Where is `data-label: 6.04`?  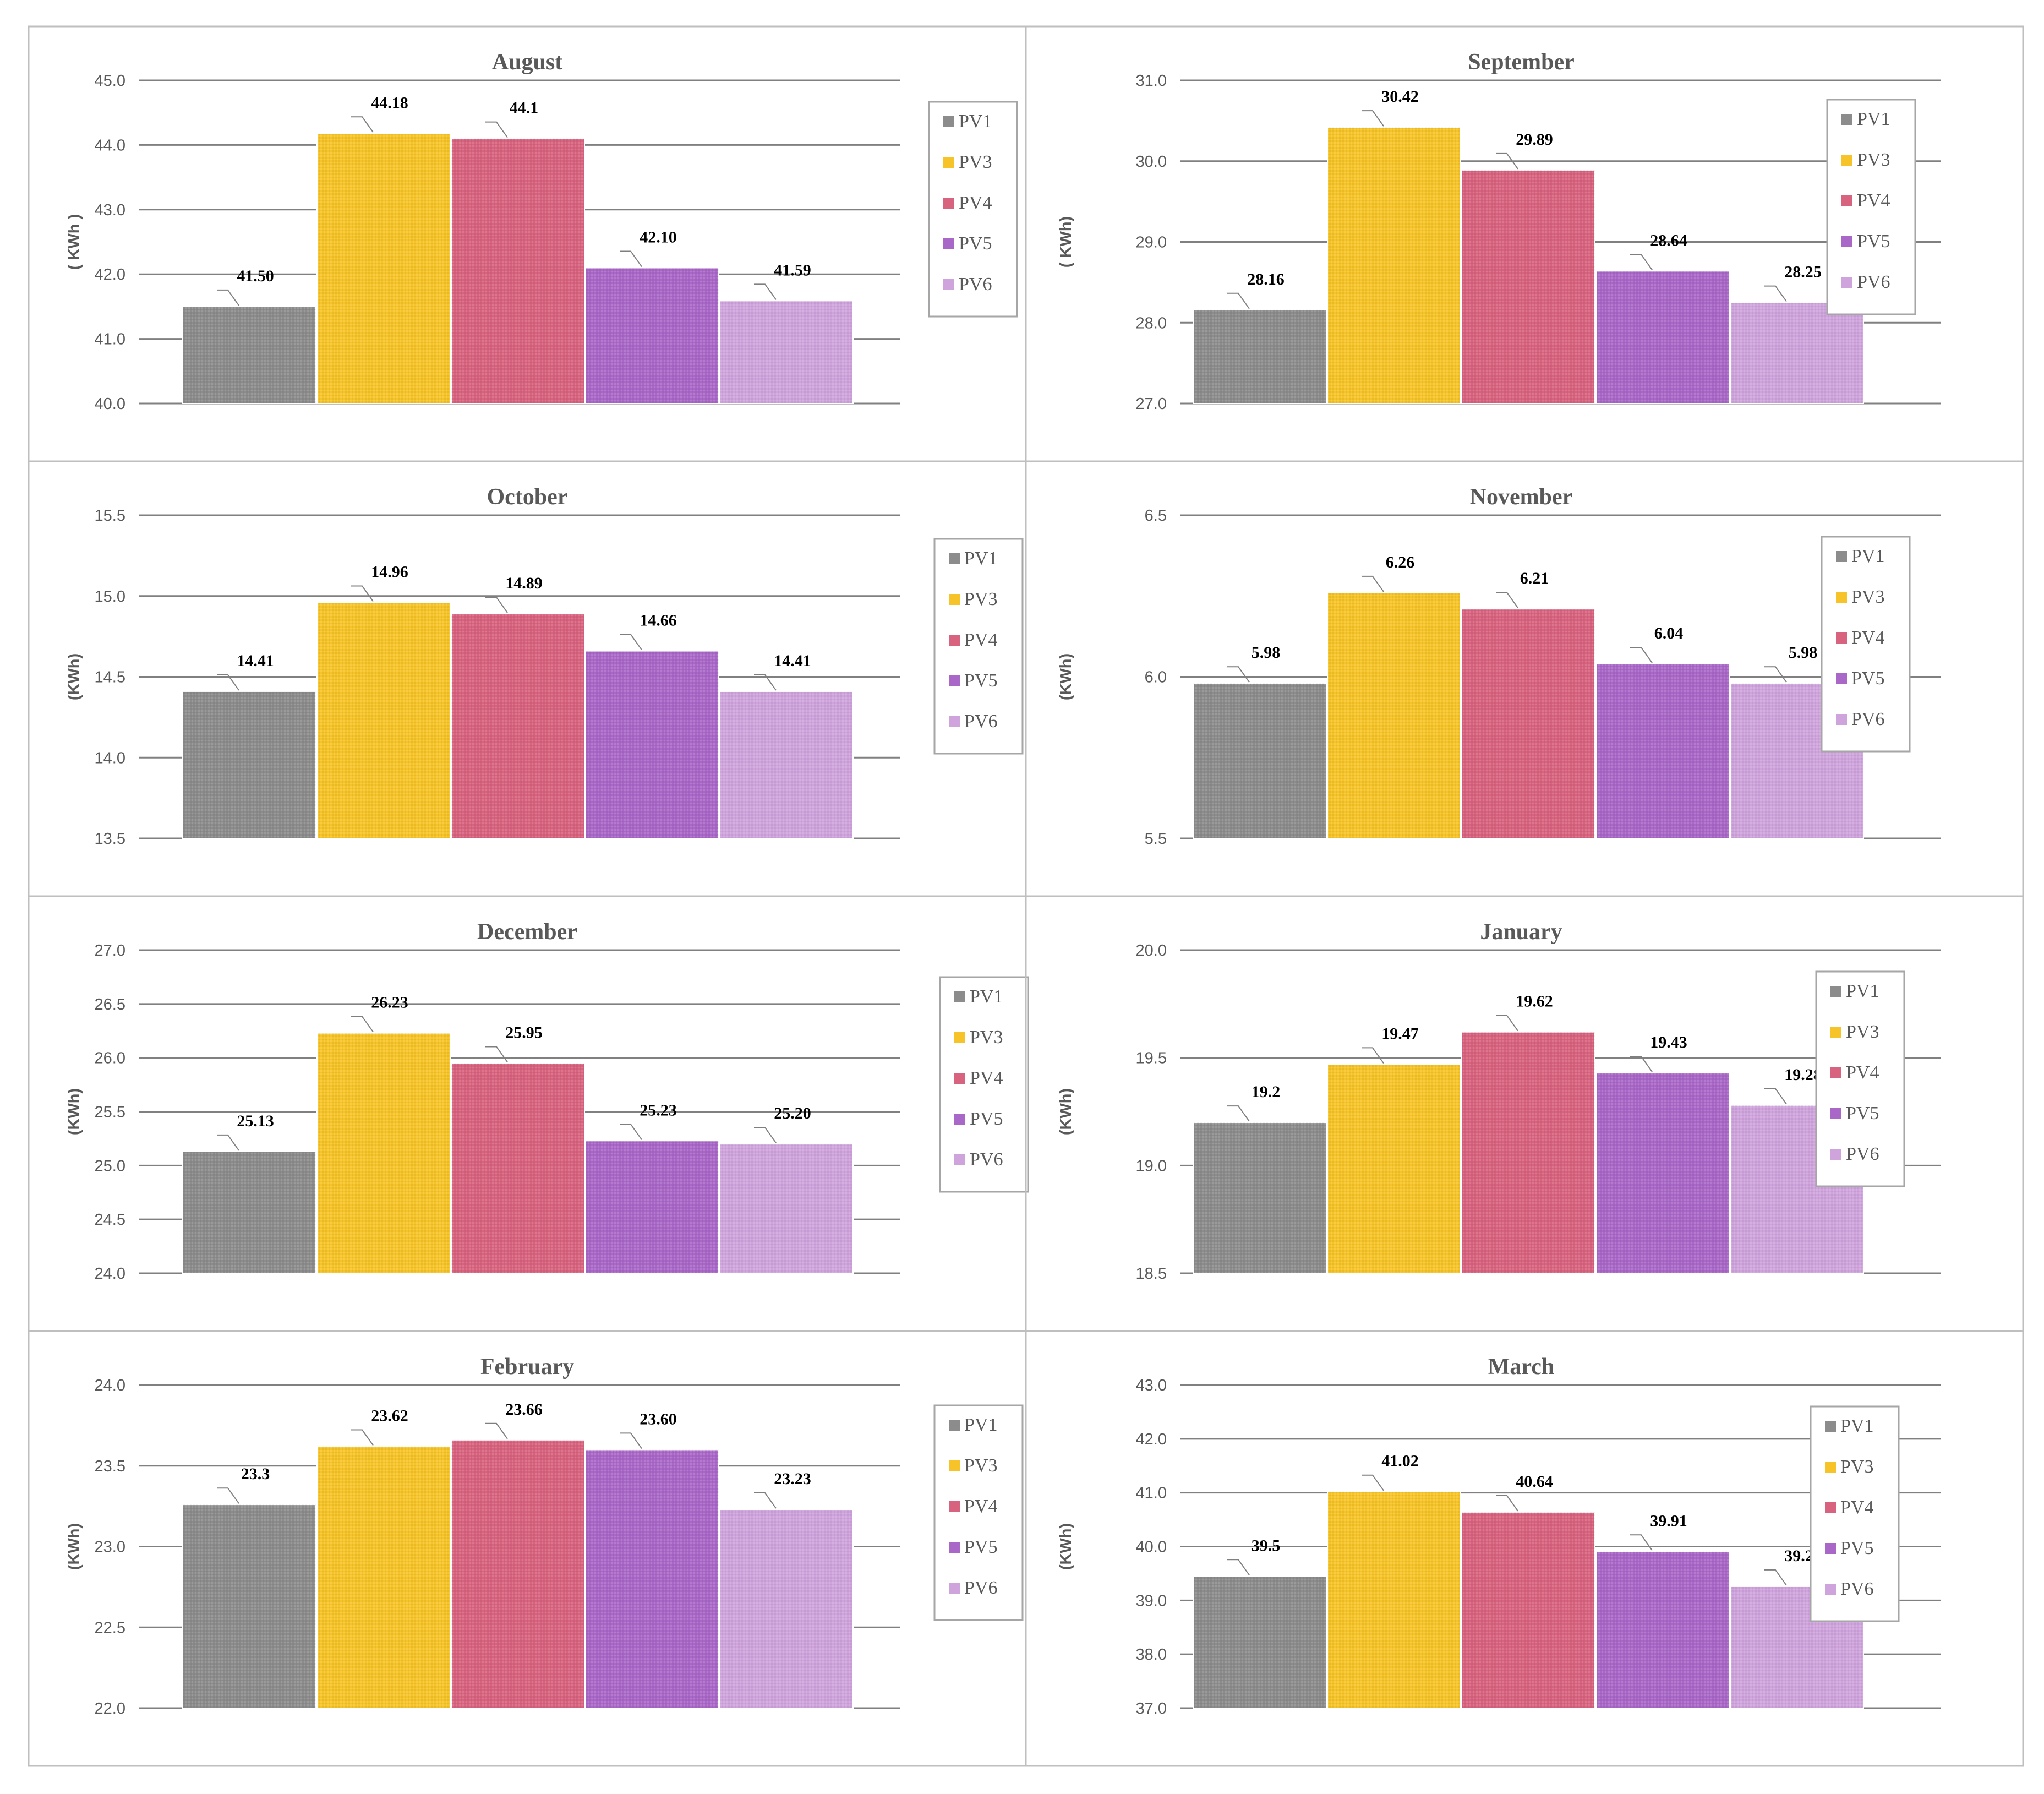 data-label: 6.04 is located at coordinates (1669, 633).